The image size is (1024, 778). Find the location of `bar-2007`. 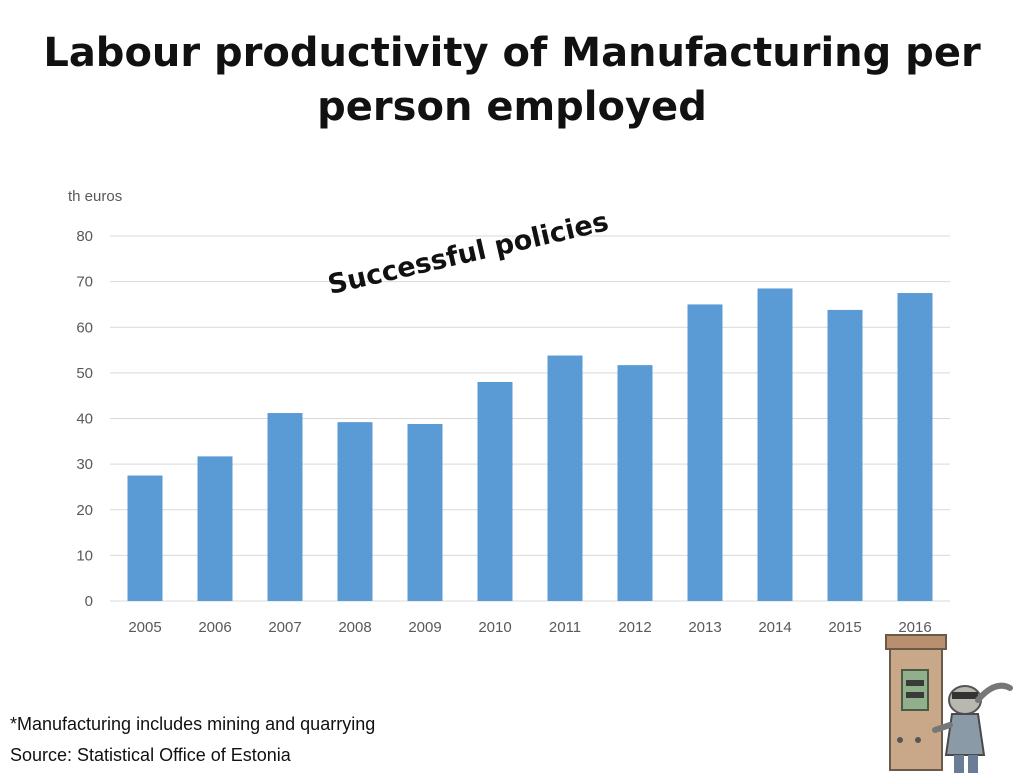

bar-2007 is located at coordinates (285, 507).